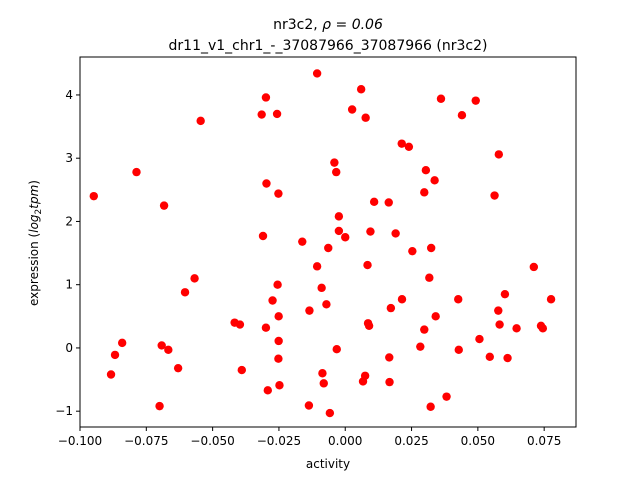  I want to click on chart-title: nr3c2, ρ = 0.06, so click(328, 25).